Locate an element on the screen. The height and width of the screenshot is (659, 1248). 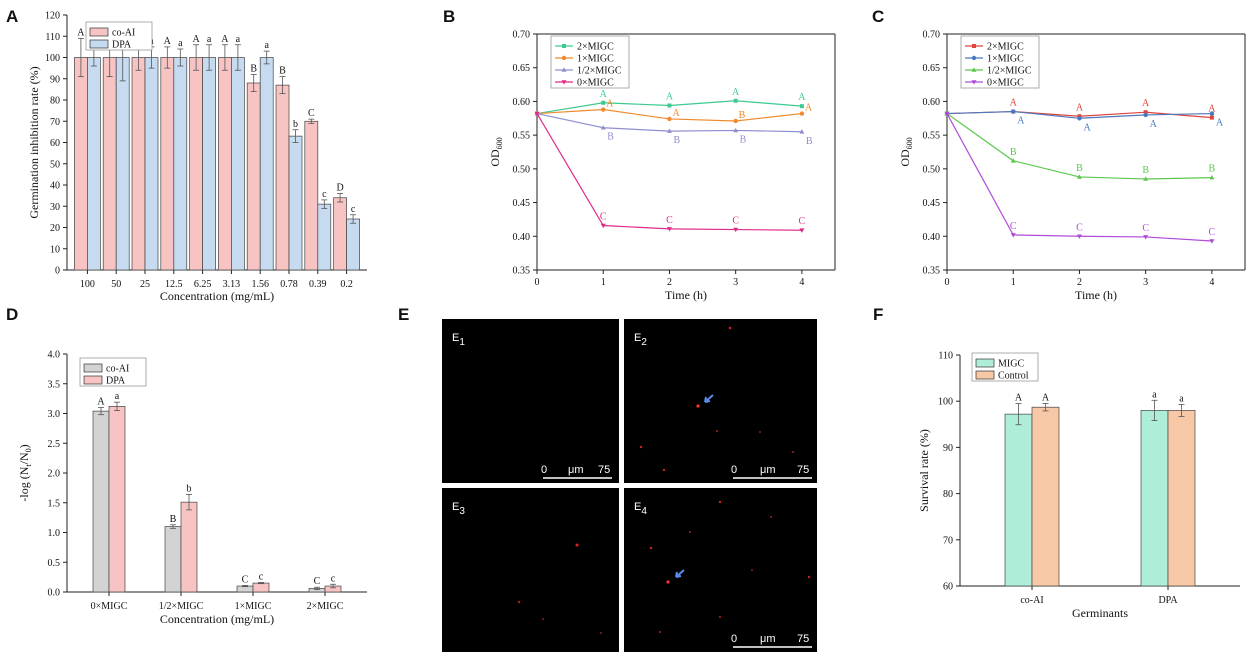
x-tick-label: 2 is located at coordinates (1079, 282).